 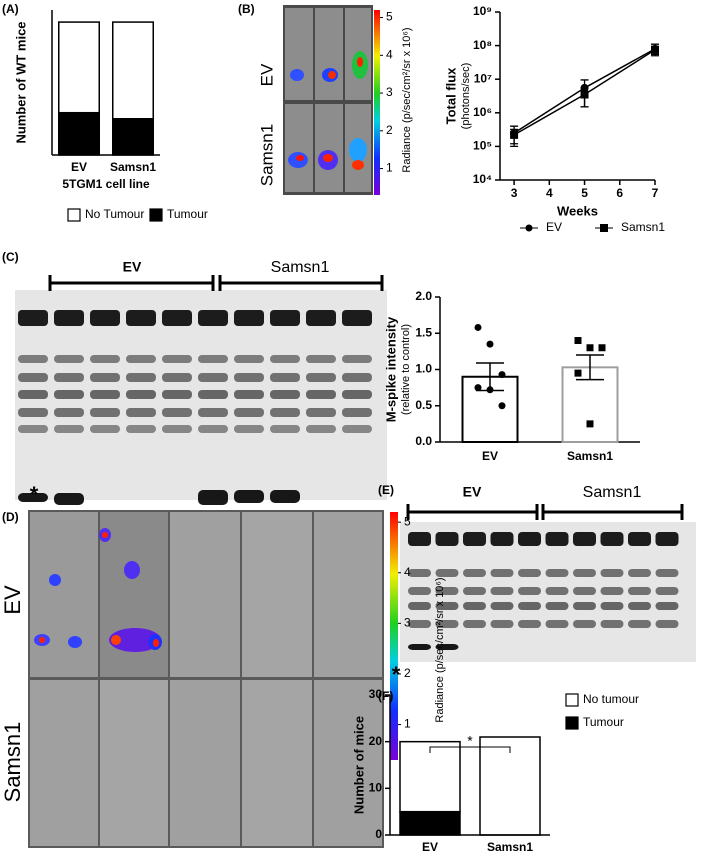 What do you see at coordinates (472, 492) in the screenshot?
I see `gel-label: EV` at bounding box center [472, 492].